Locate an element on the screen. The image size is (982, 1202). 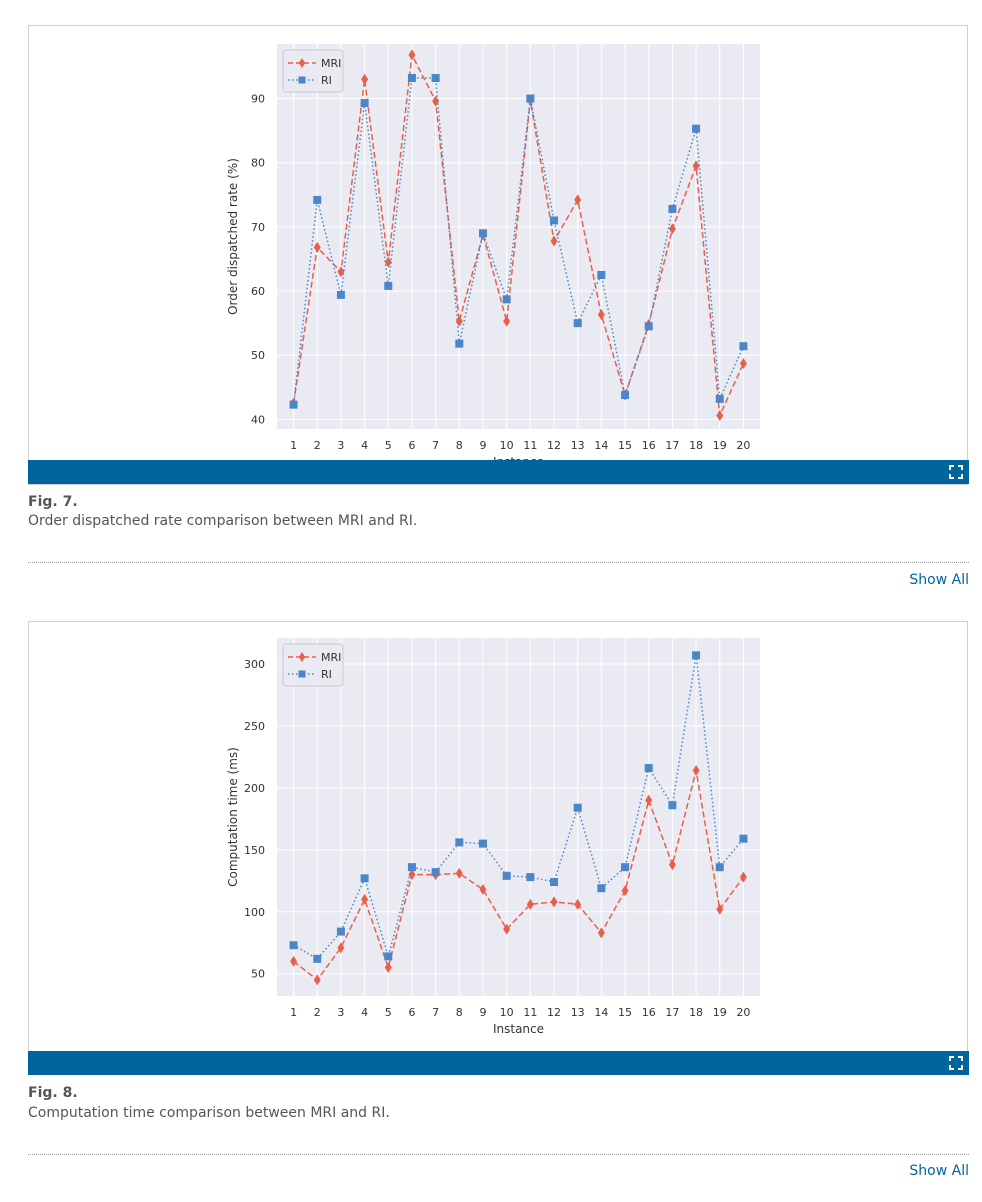
x-tick-label: 20 is located at coordinates (743, 445).